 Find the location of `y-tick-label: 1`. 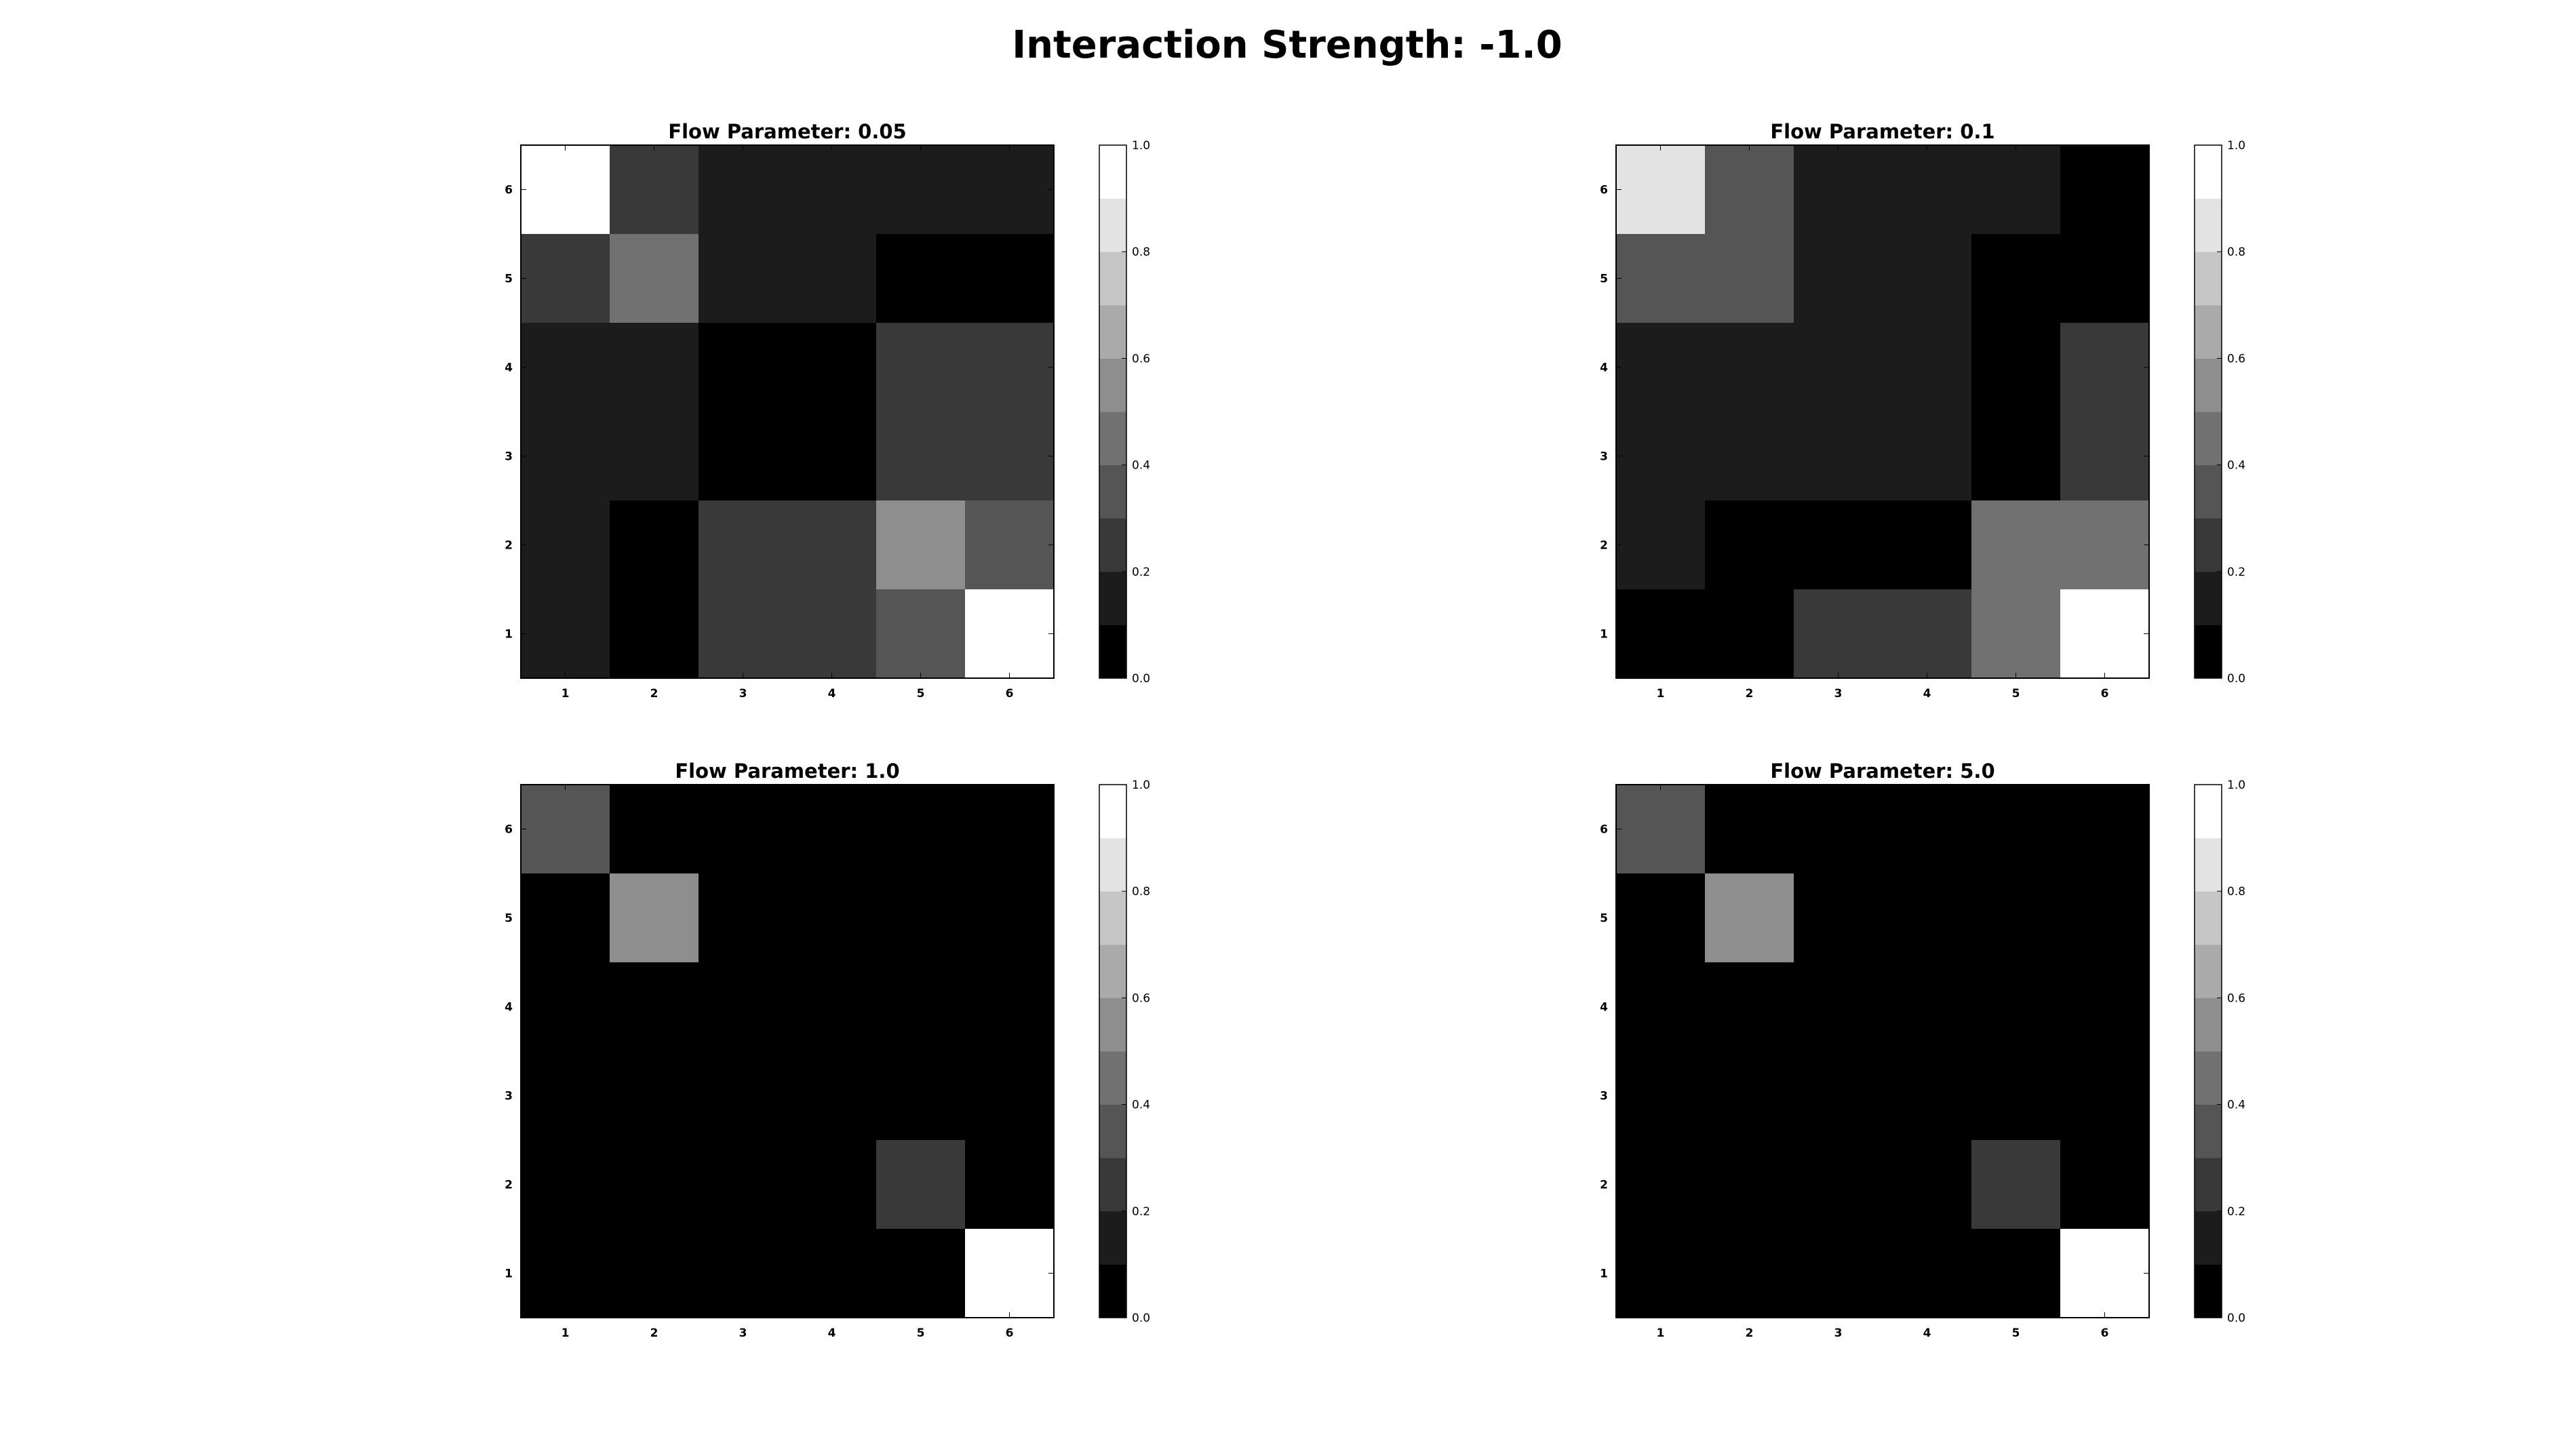

y-tick-label: 1 is located at coordinates (1604, 1274).